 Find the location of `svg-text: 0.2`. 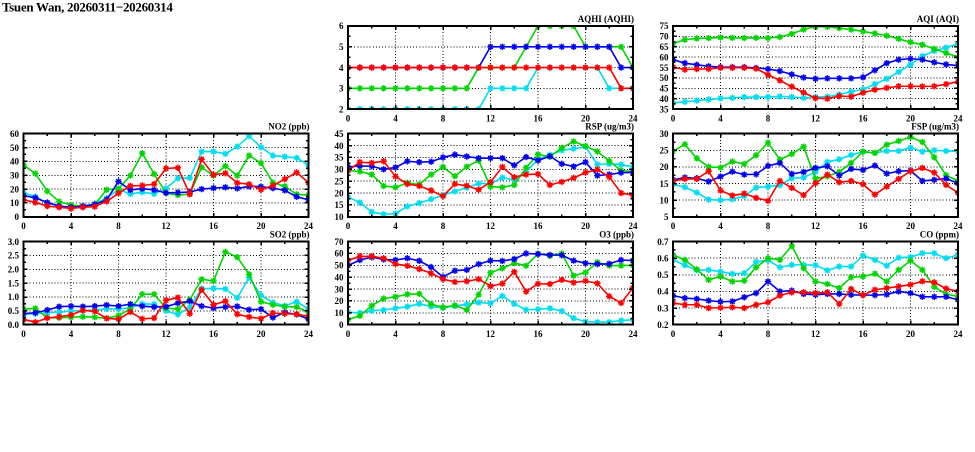

svg-text: 0.2 is located at coordinates (663, 325).